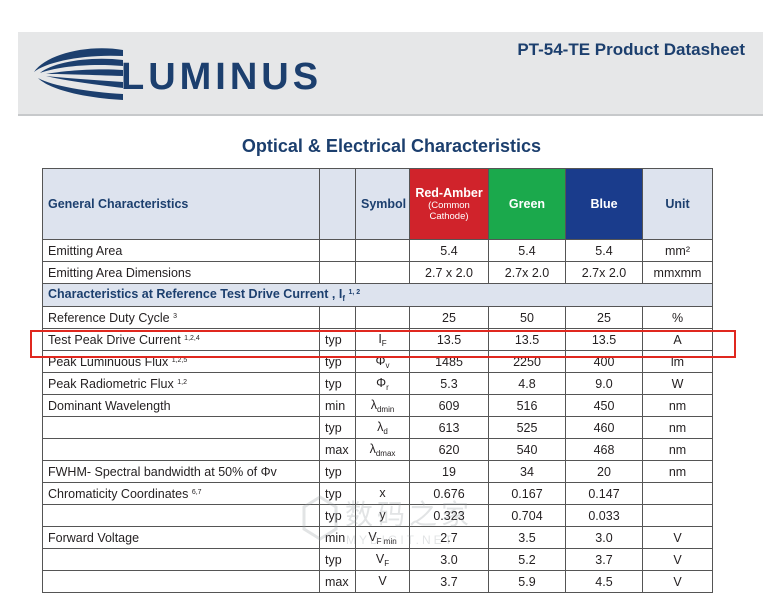 This screenshot has width=783, height=605. I want to click on blue-value: 460, so click(604, 427).